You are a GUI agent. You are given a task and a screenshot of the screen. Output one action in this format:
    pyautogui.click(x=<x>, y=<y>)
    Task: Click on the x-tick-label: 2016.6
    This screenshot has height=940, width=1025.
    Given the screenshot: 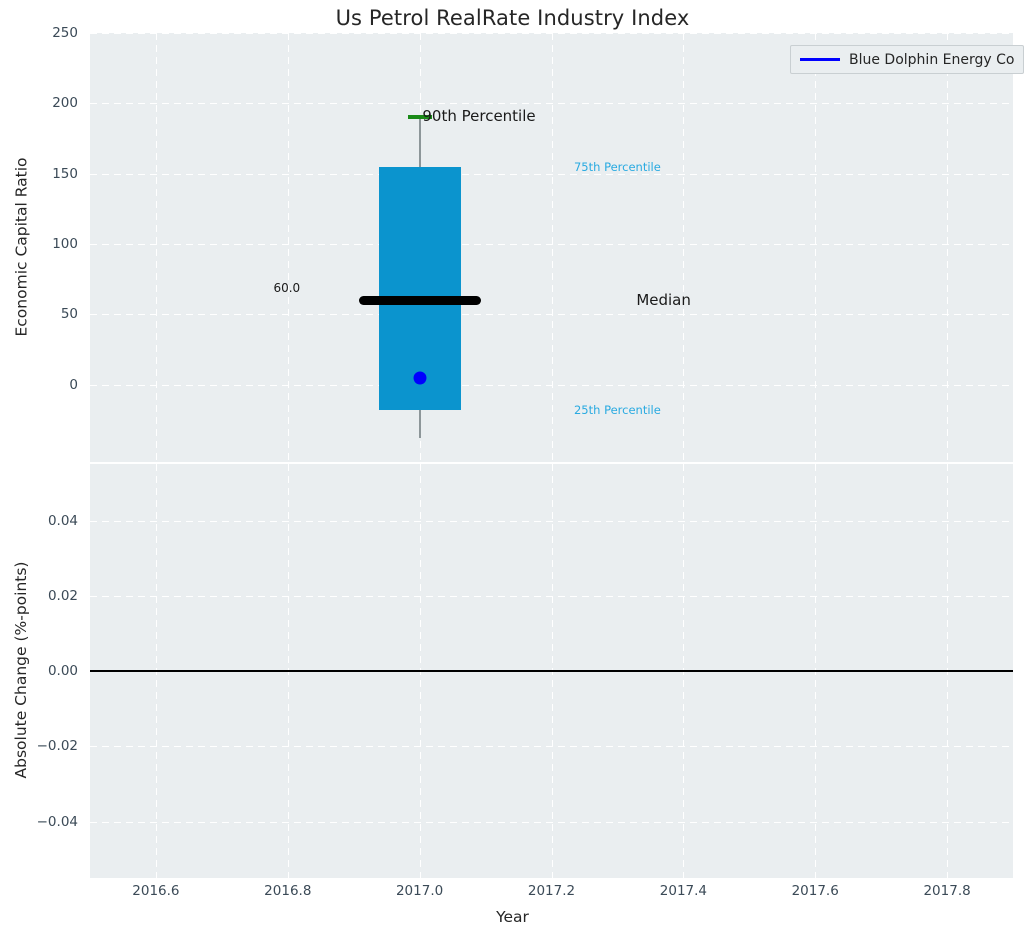 What is the action you would take?
    pyautogui.click(x=156, y=891)
    